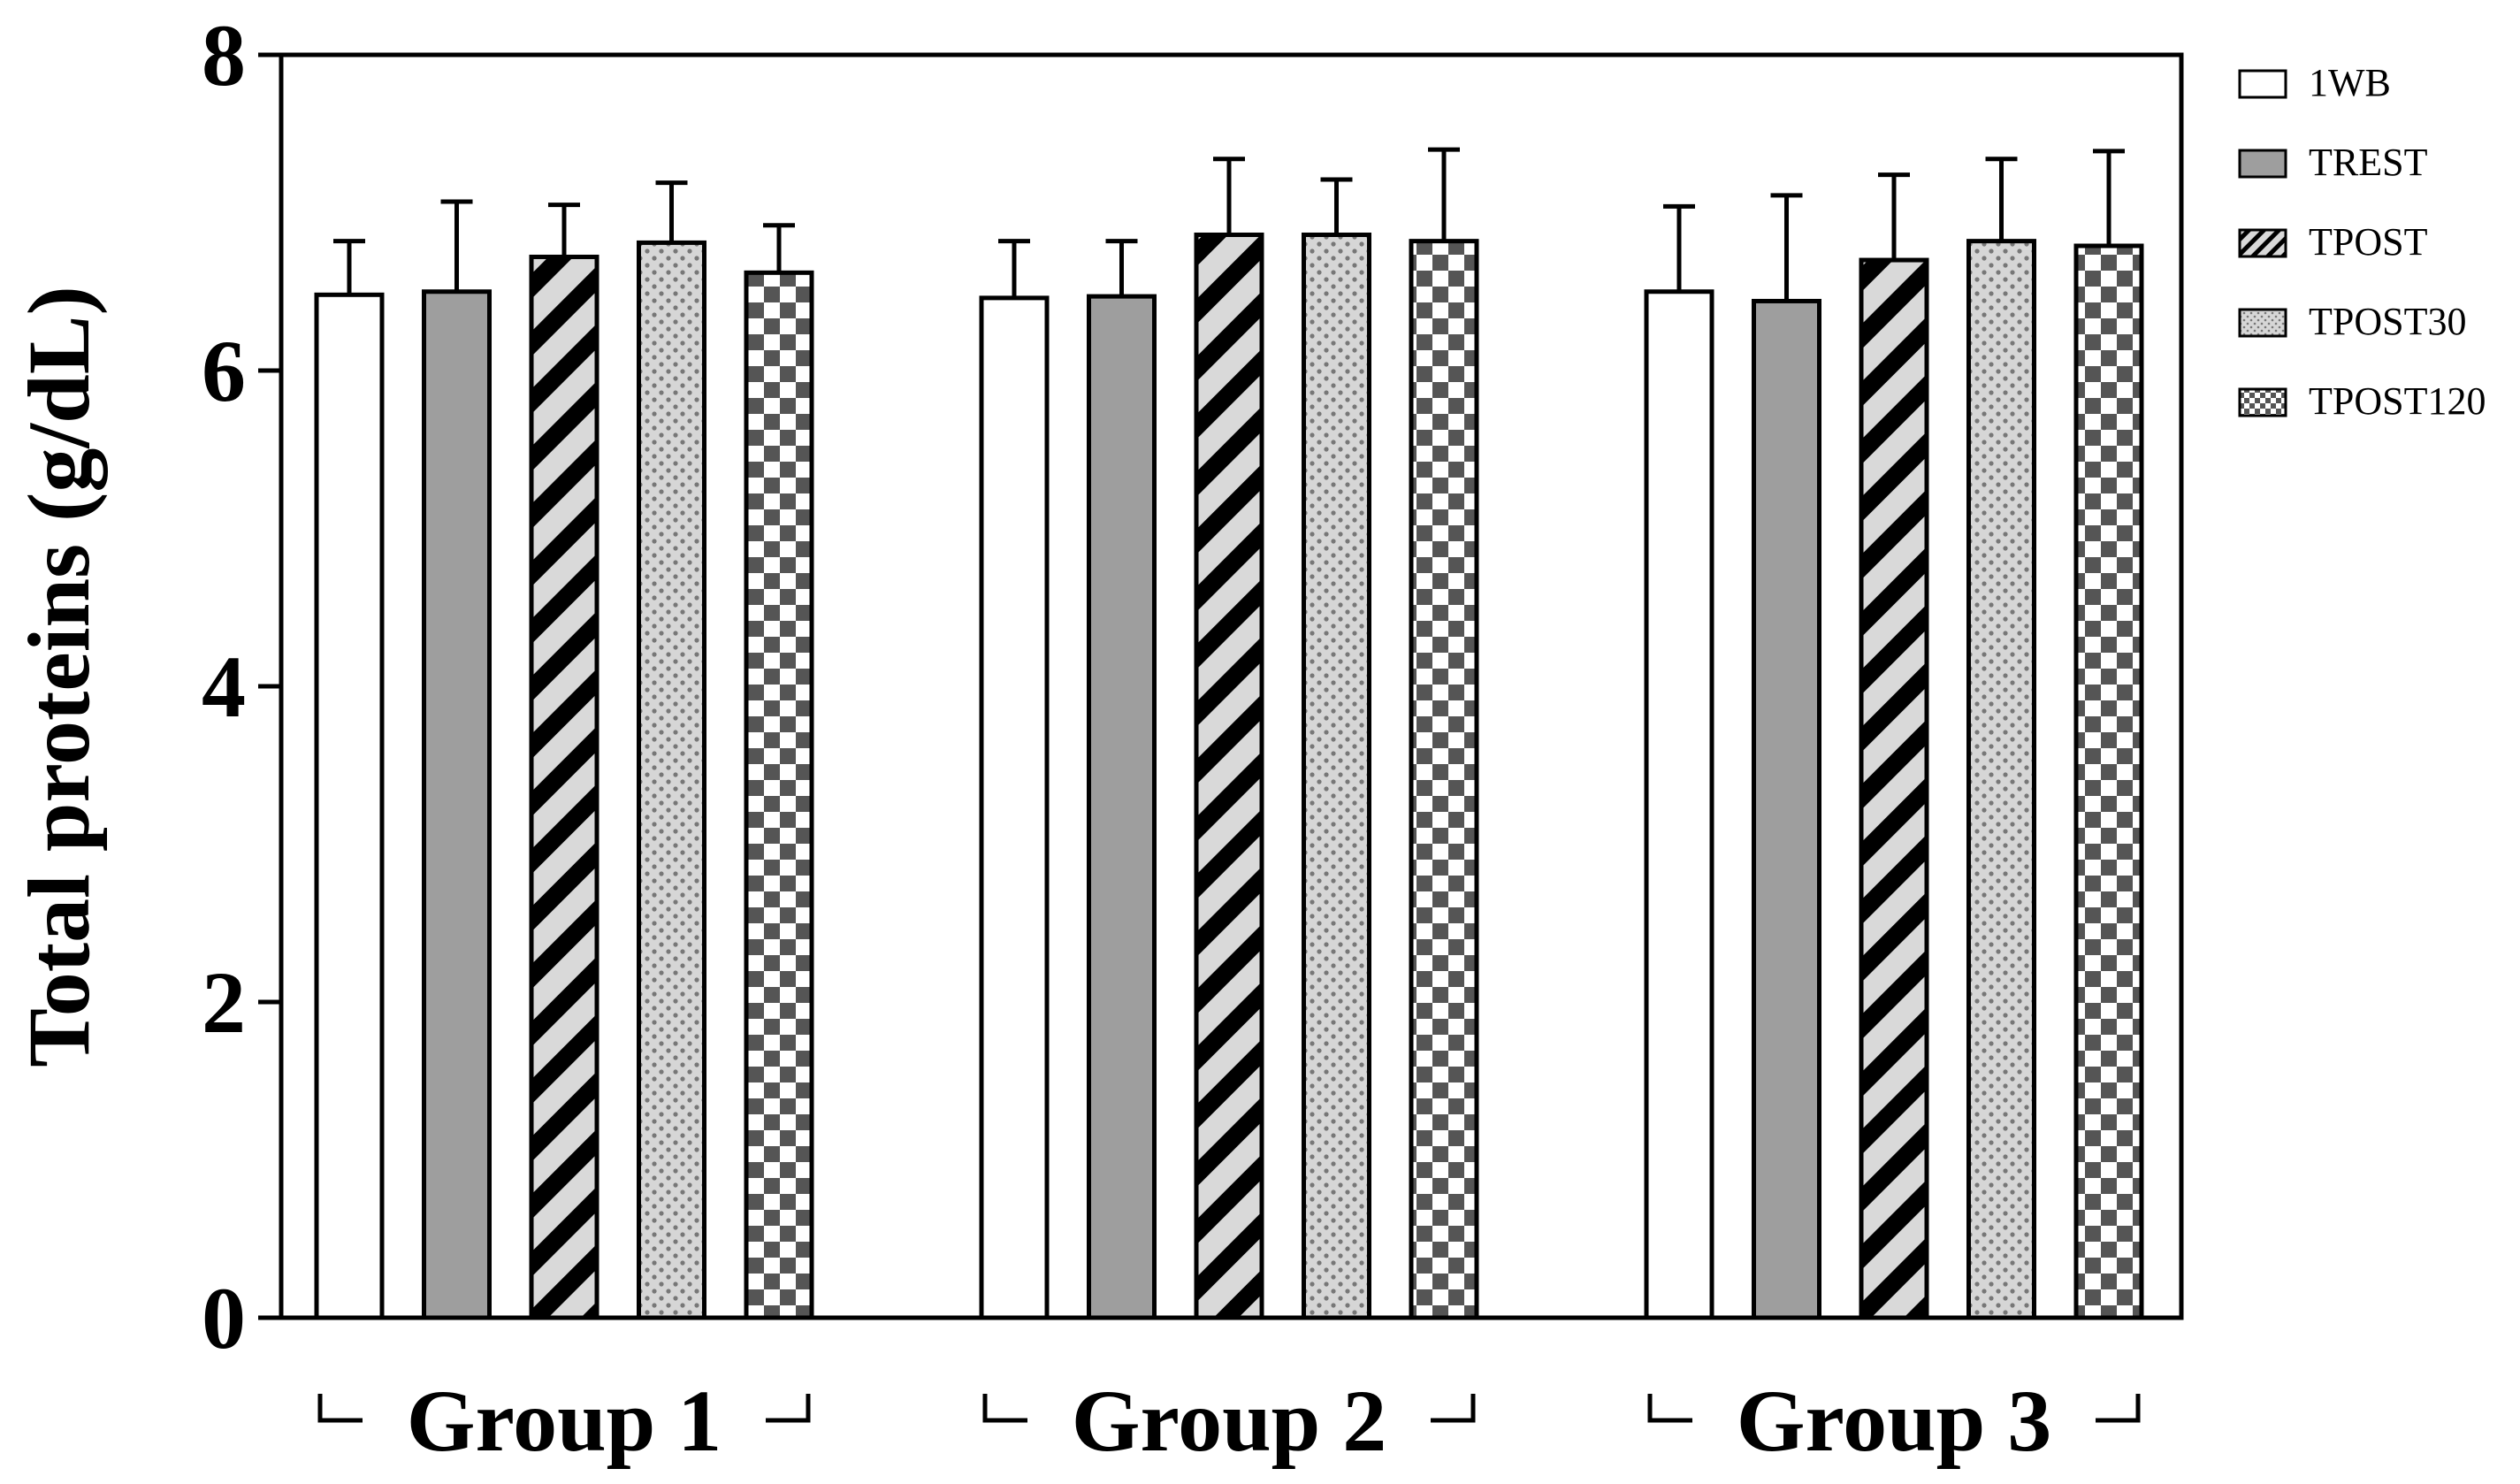 This screenshot has width=2520, height=1484. Describe the element at coordinates (2368, 242) in the screenshot. I see `legend-label-tpost: TPOST` at that location.